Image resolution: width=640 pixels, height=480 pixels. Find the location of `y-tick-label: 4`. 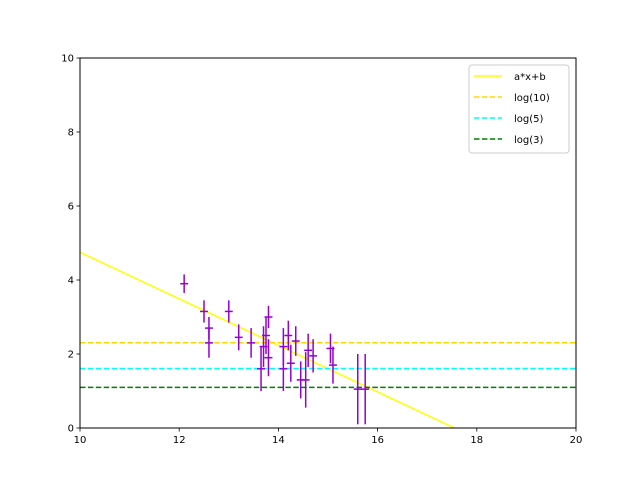

y-tick-label: 4 is located at coordinates (71, 281).